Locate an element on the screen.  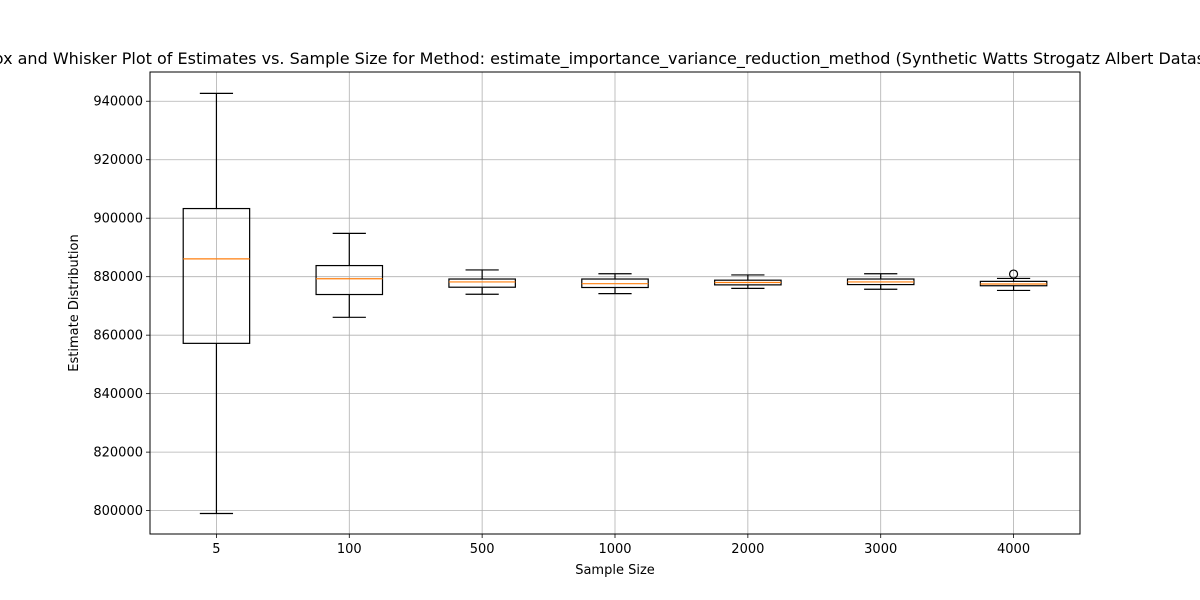
y-tick-label: 860000 is located at coordinates (118, 336).